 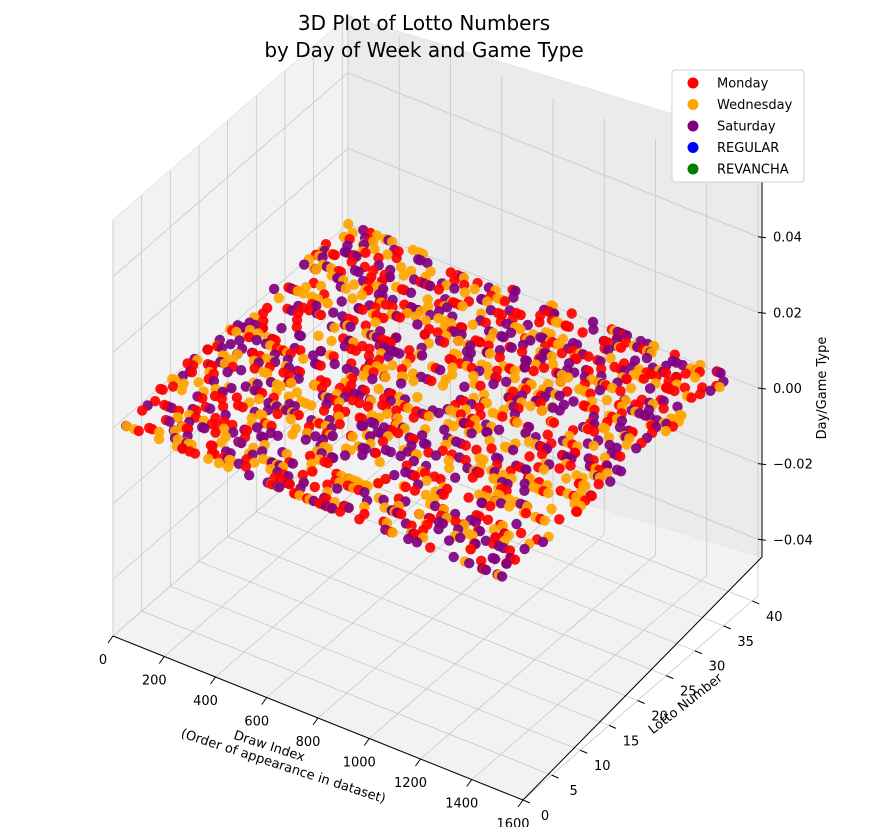 I want to click on x-tick-label: 800, so click(x=308, y=742).